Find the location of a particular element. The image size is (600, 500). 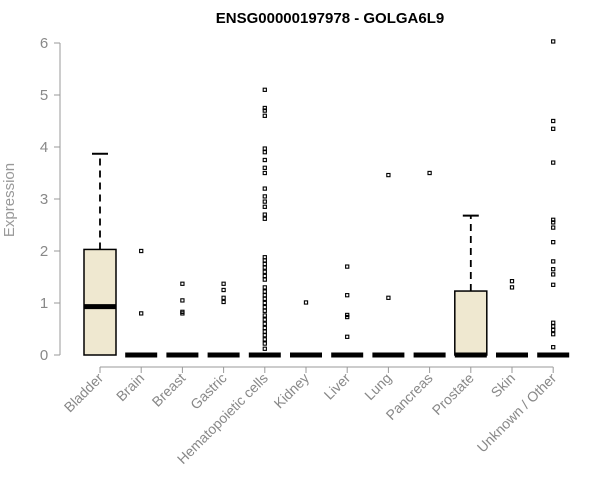

box-gastric is located at coordinates (223, 319).